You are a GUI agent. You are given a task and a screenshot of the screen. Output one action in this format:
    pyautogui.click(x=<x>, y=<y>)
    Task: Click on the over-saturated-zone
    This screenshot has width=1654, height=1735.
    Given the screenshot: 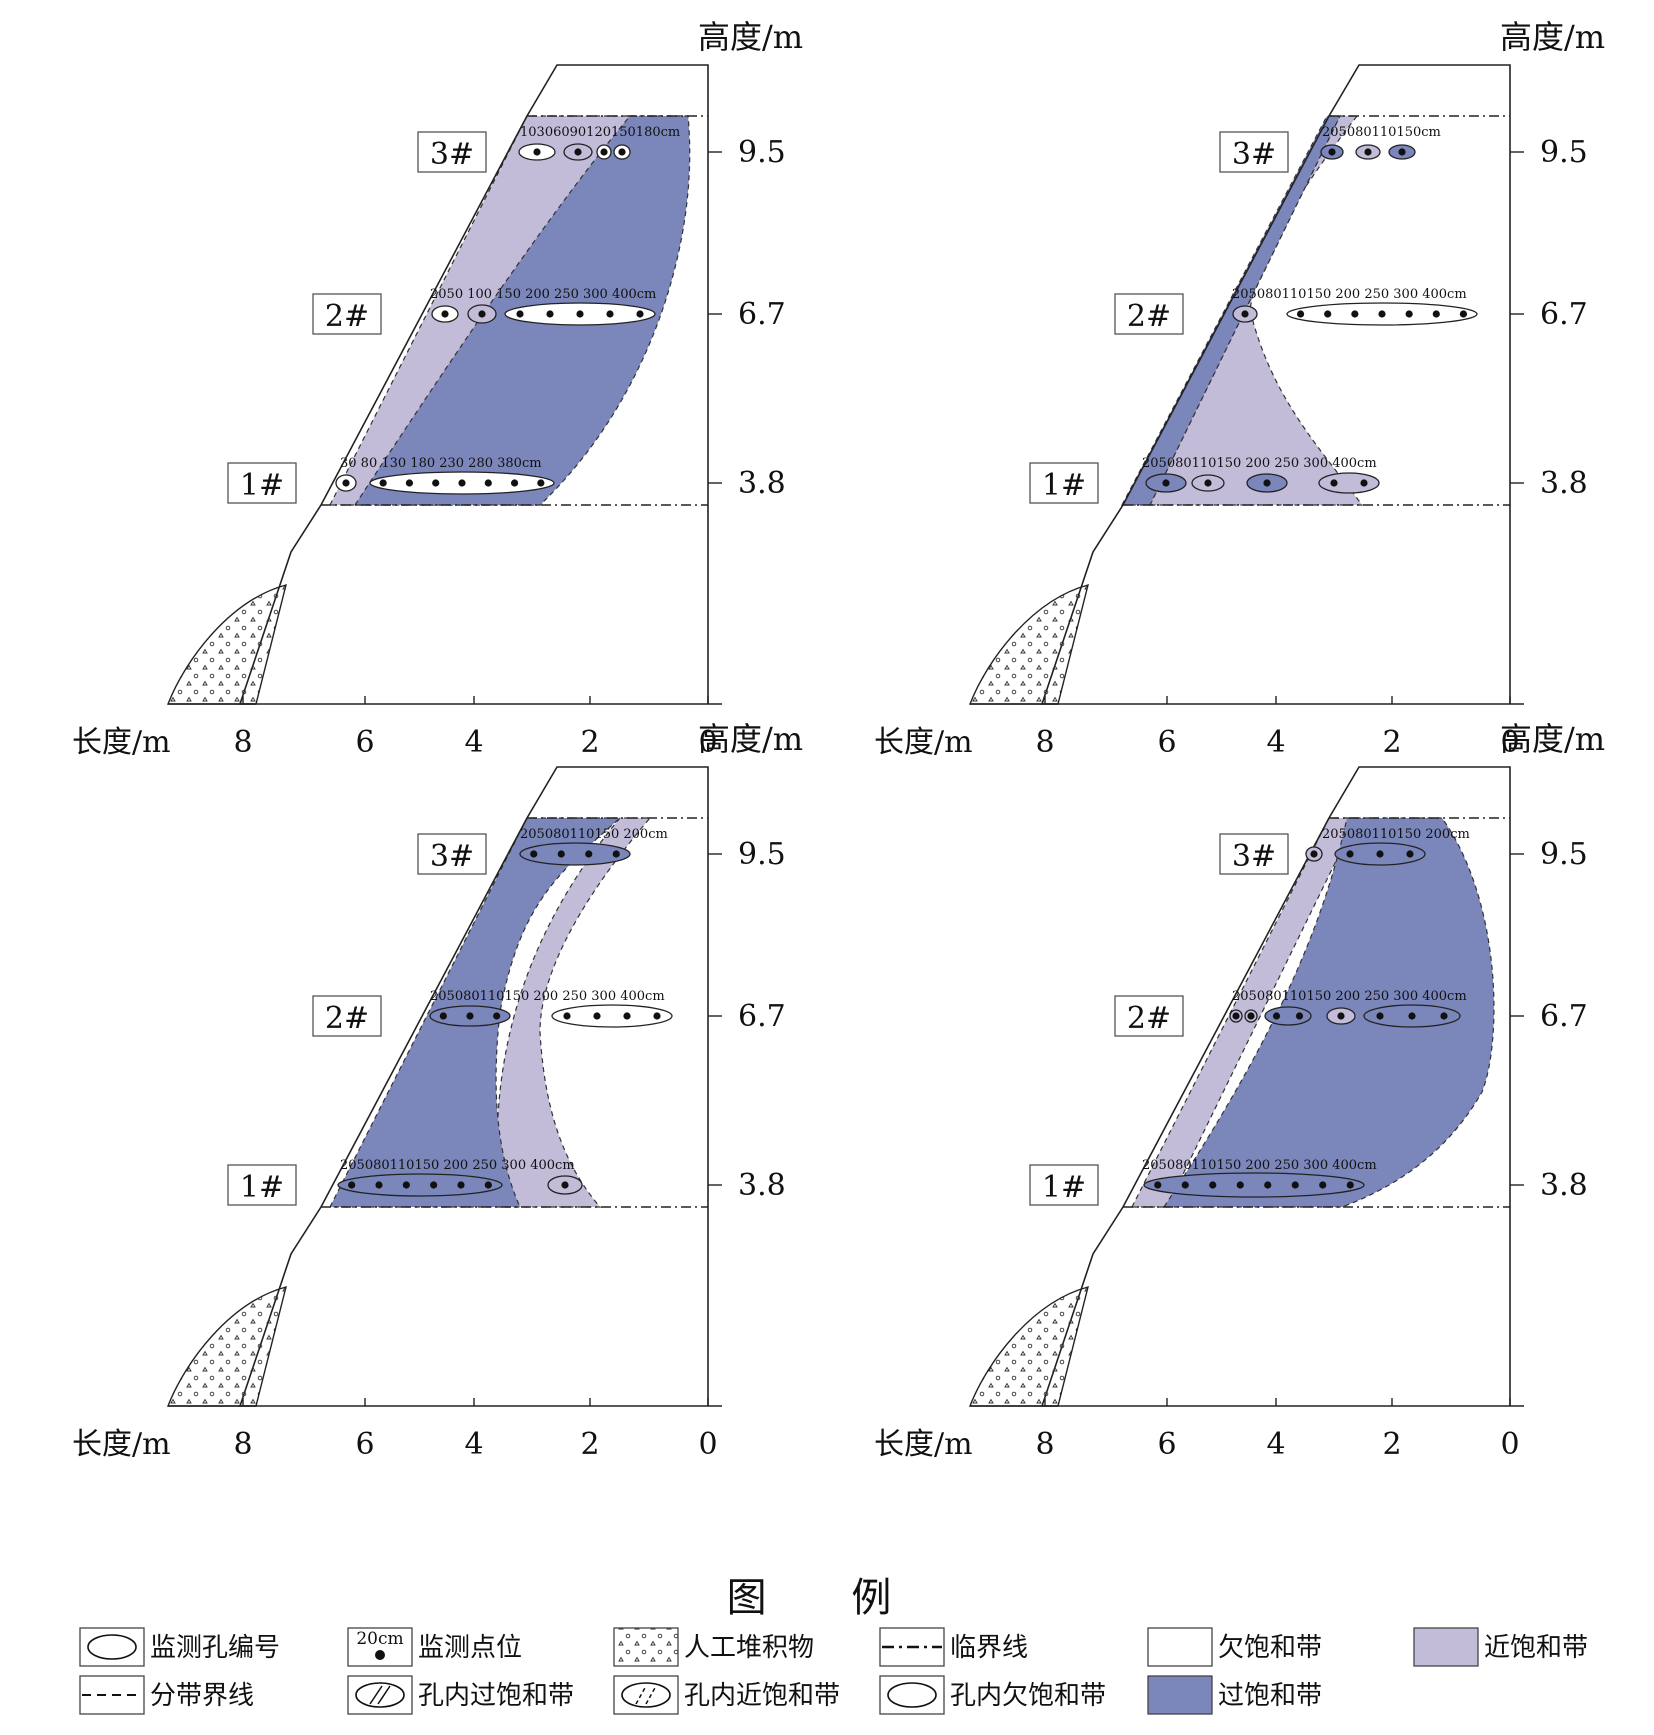 What is the action you would take?
    pyautogui.click(x=1231, y=310)
    